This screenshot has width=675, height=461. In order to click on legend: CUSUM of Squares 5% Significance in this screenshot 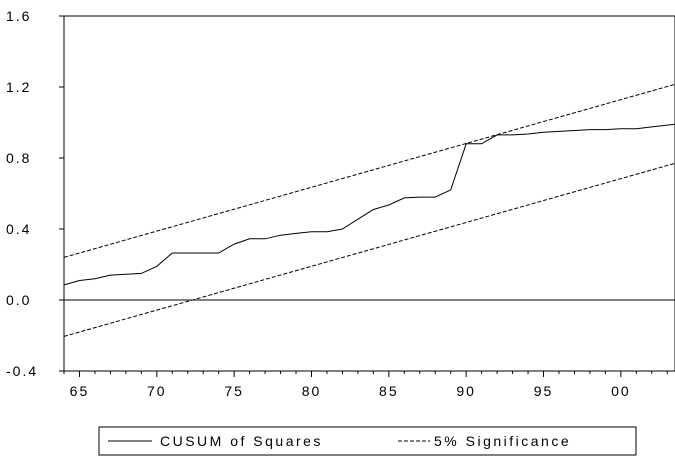, I will do `click(367, 441)`.